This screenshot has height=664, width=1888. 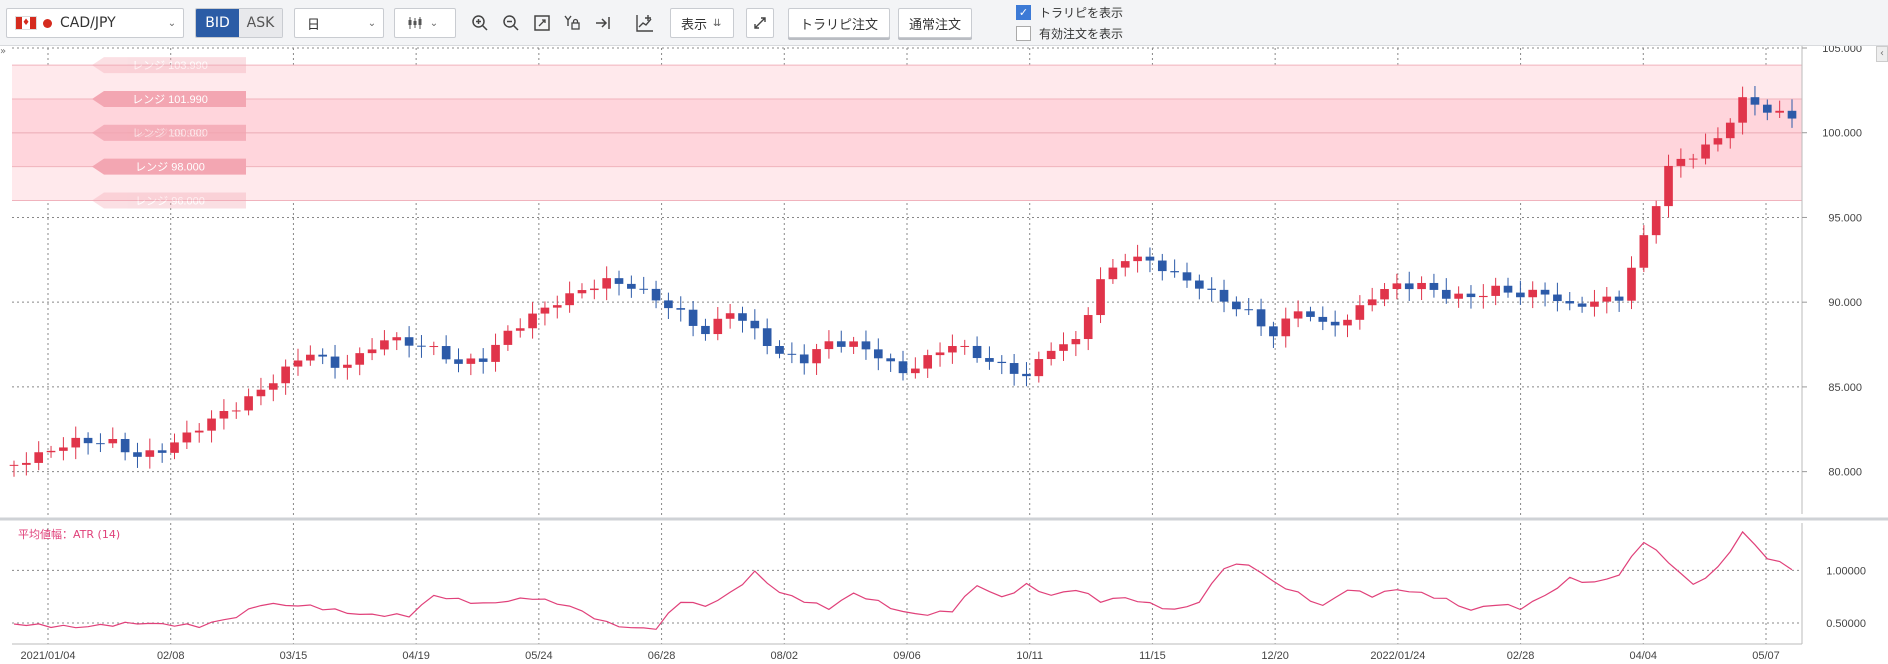 What do you see at coordinates (339, 23) in the screenshot?
I see `period-select: 日 ⌄` at bounding box center [339, 23].